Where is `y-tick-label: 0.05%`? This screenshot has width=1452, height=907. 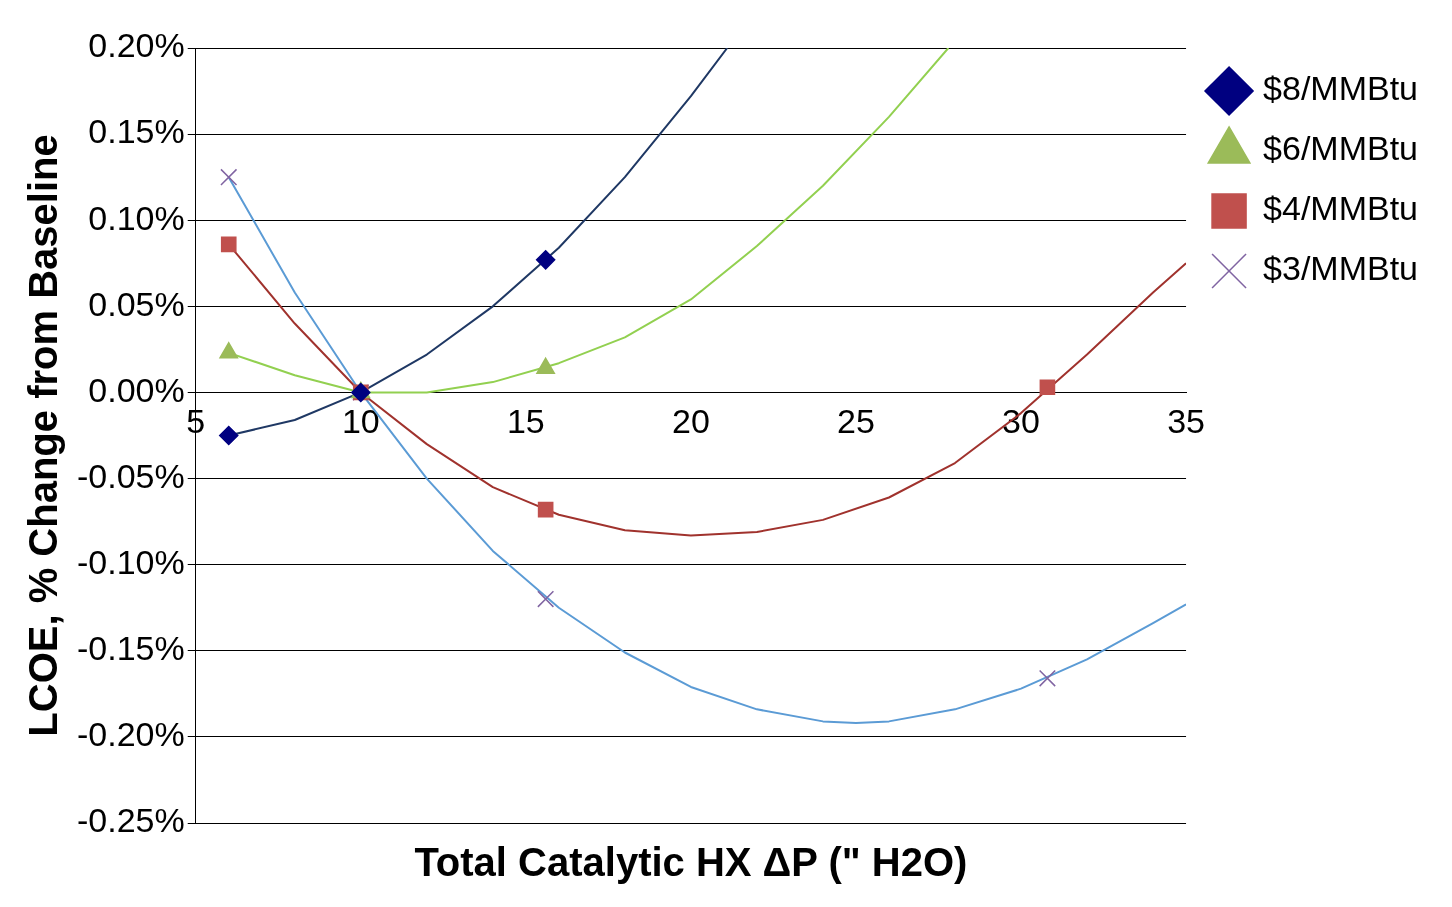
y-tick-label: 0.05% is located at coordinates (136, 303).